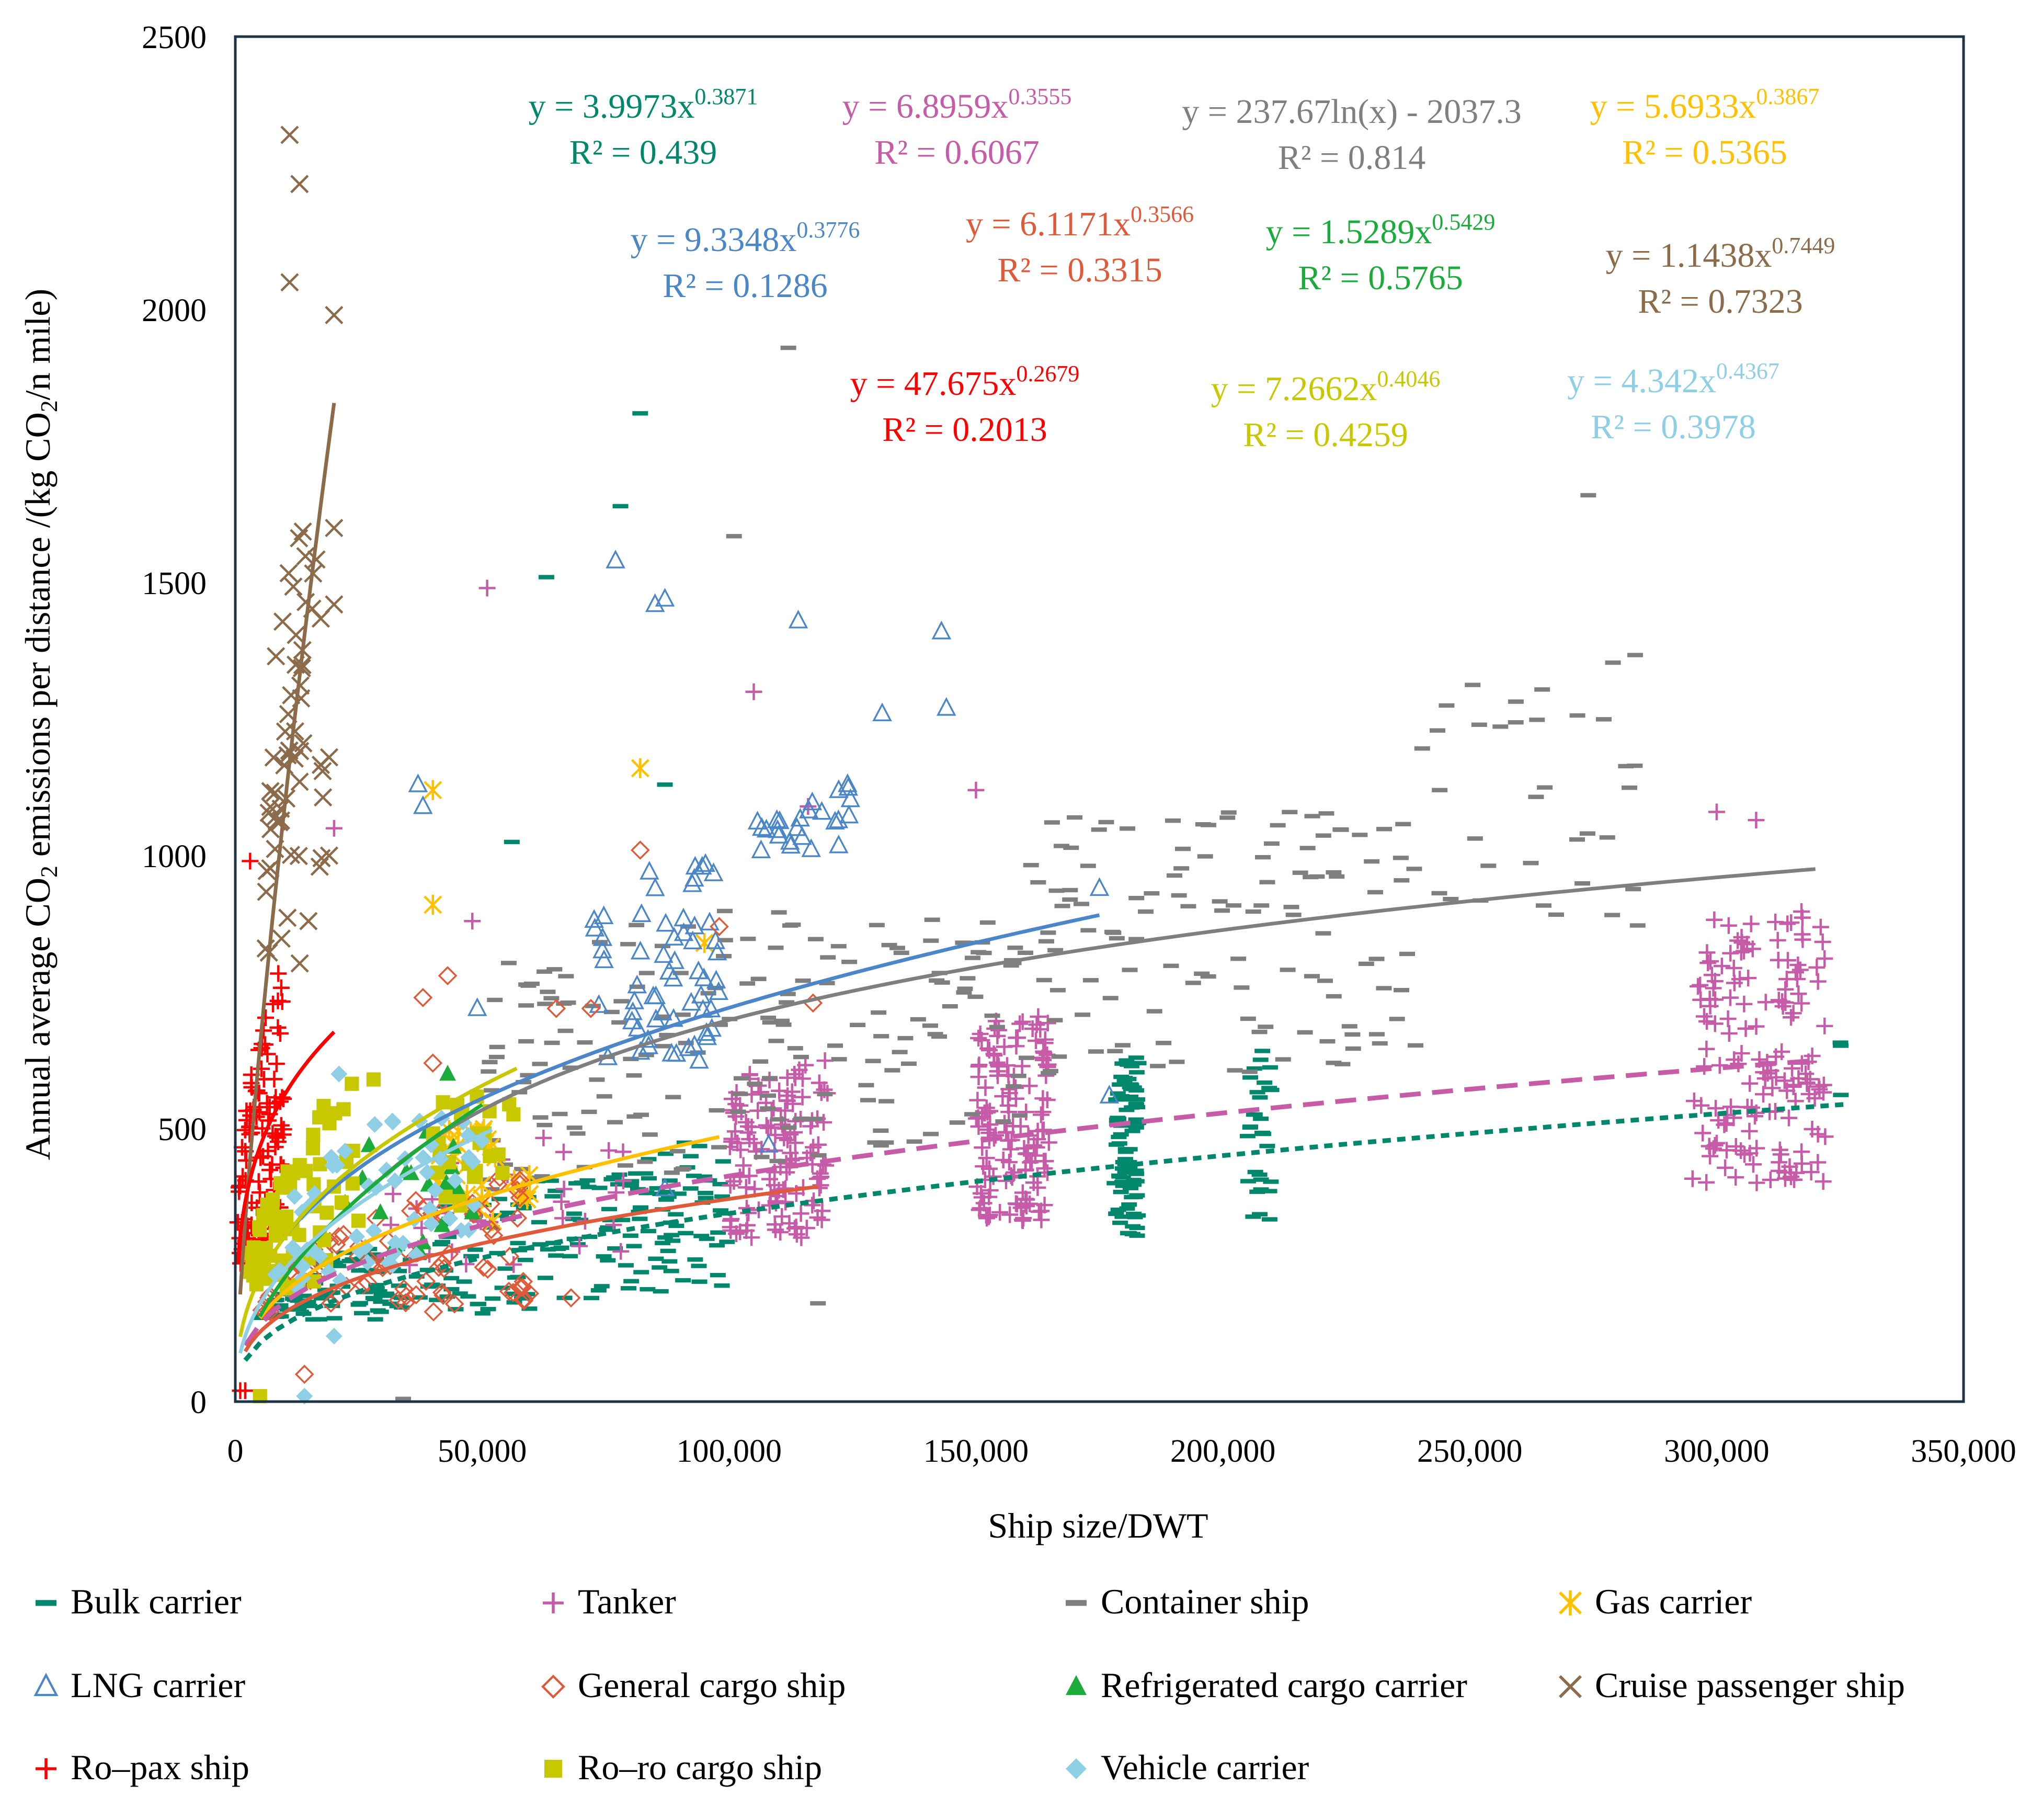 The height and width of the screenshot is (1820, 2031). Describe the element at coordinates (1205, 1767) in the screenshot. I see `legend-label: Vehicle carrier` at that location.